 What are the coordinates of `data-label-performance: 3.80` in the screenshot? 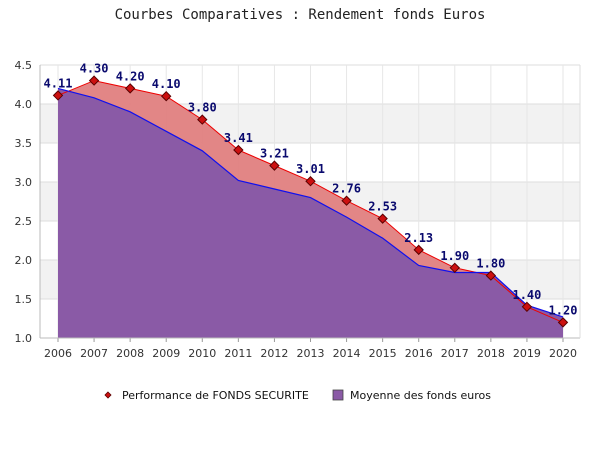 It's located at (202, 108).